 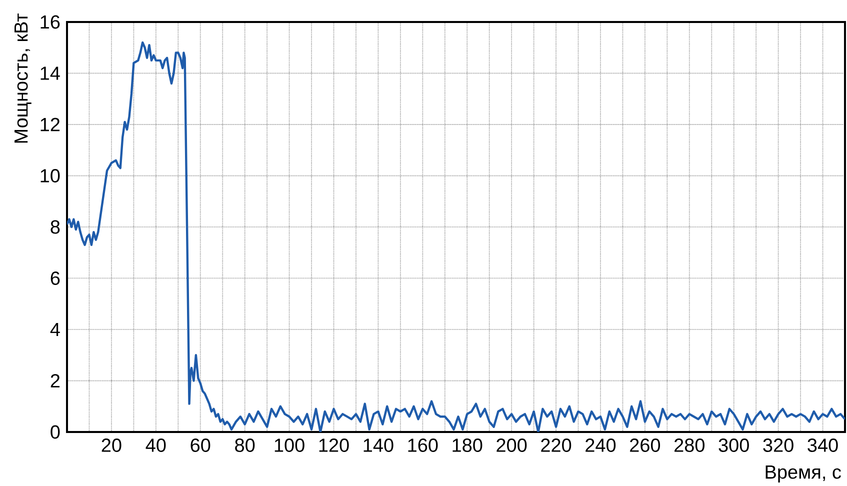 I want to click on y-tick-label: 2, so click(x=55, y=381).